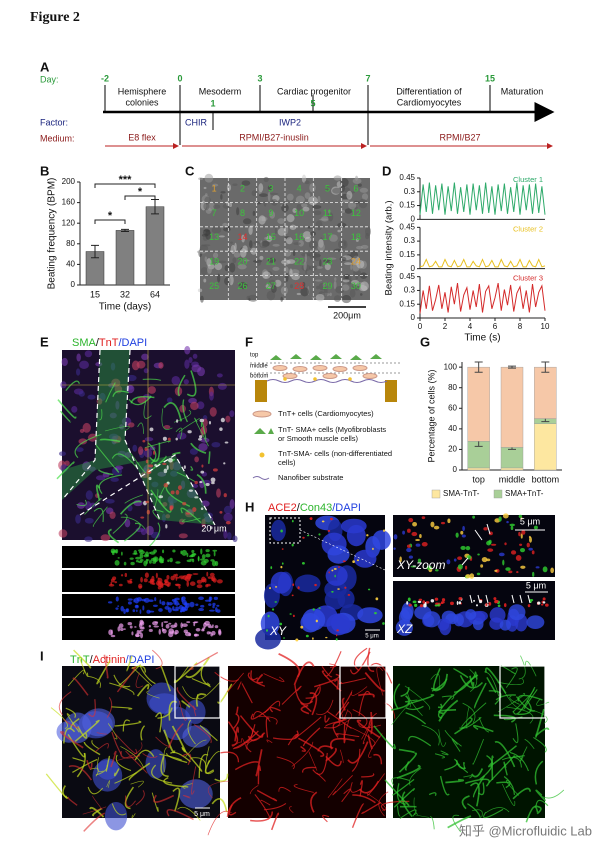 The image size is (600, 852). Describe the element at coordinates (70, 243) in the screenshot. I see `y-tick-label: 80` at that location.